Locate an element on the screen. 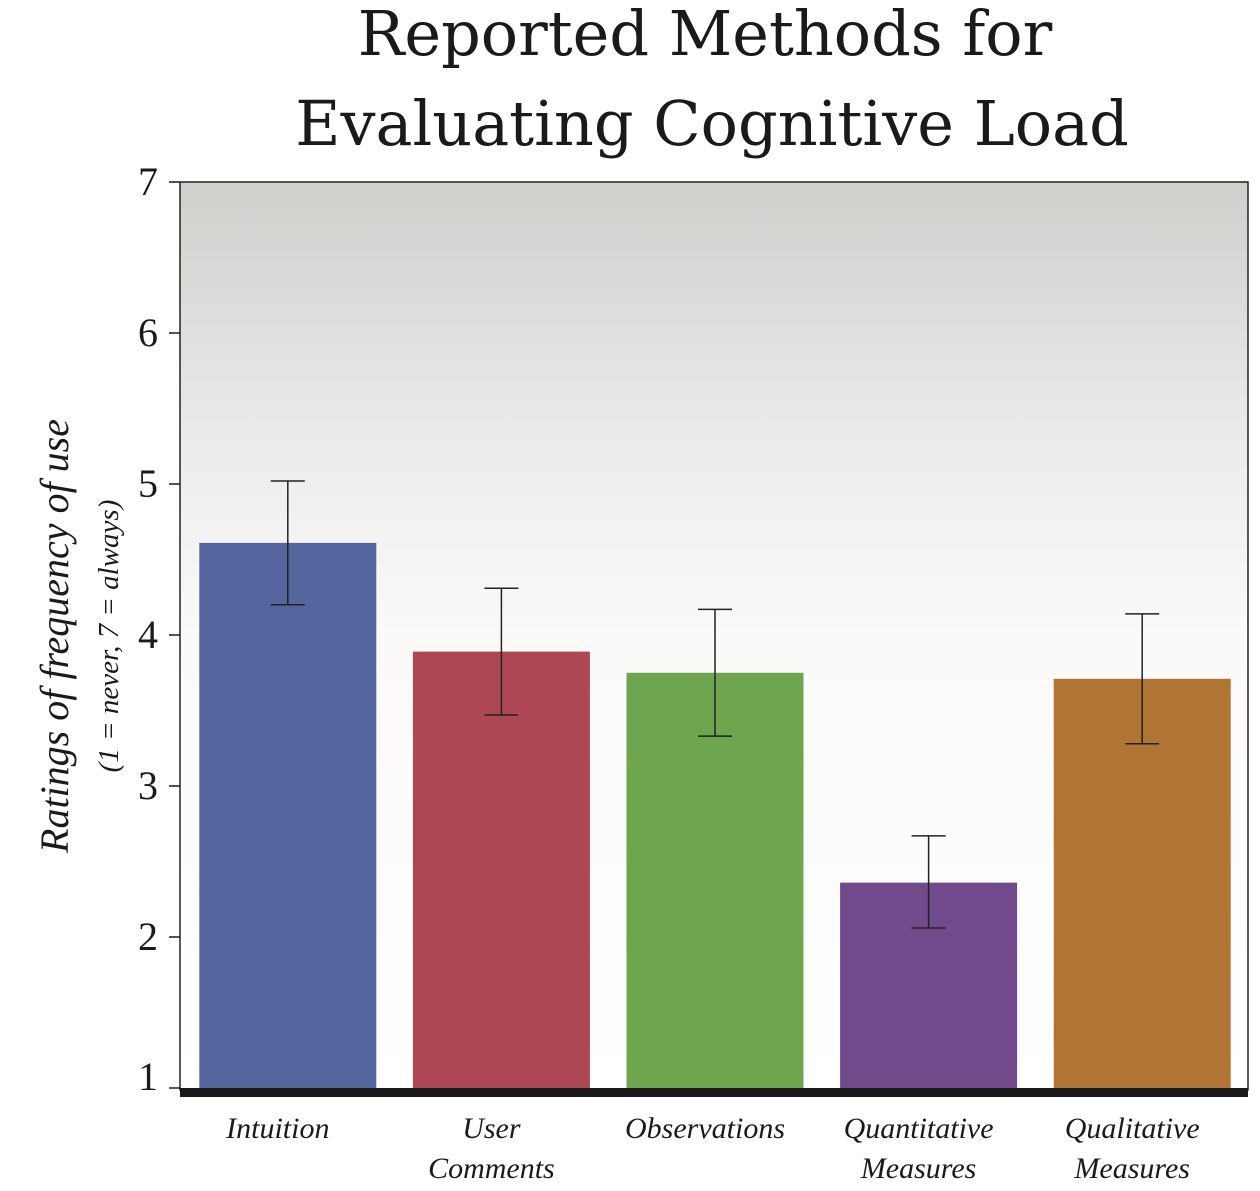 The height and width of the screenshot is (1191, 1260). y-tick-label: 3 is located at coordinates (148, 785).